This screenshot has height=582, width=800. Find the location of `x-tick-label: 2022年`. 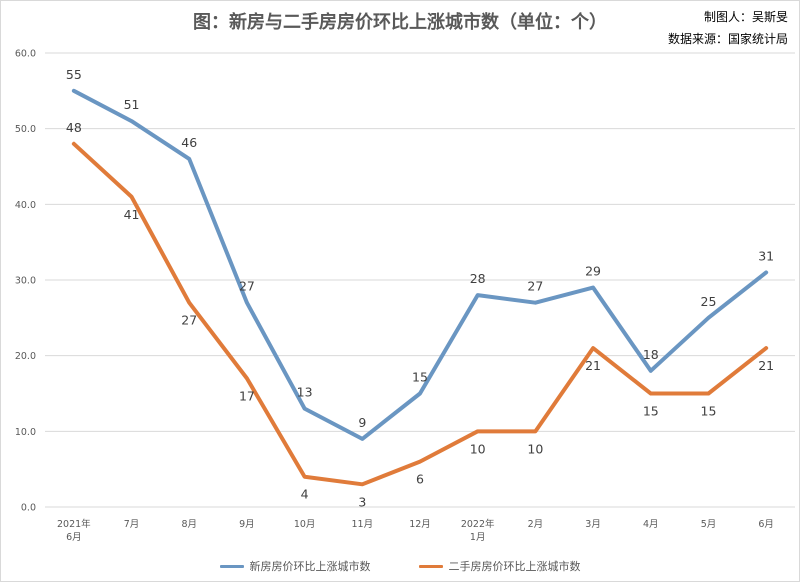

x-tick-label: 2022年 is located at coordinates (478, 524).